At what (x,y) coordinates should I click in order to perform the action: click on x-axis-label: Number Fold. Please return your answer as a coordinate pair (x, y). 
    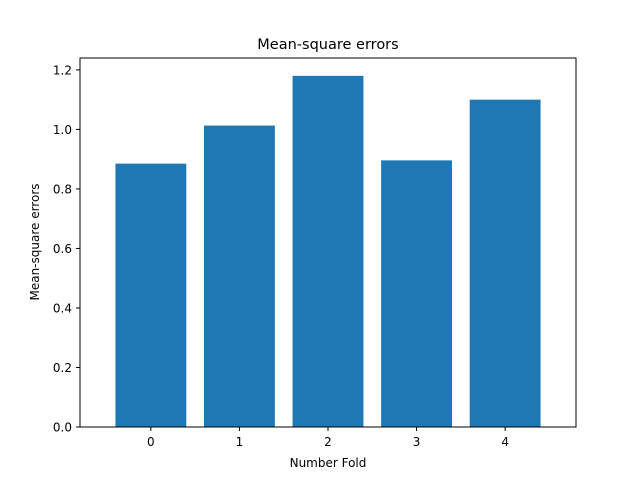
    Looking at the image, I should click on (328, 463).